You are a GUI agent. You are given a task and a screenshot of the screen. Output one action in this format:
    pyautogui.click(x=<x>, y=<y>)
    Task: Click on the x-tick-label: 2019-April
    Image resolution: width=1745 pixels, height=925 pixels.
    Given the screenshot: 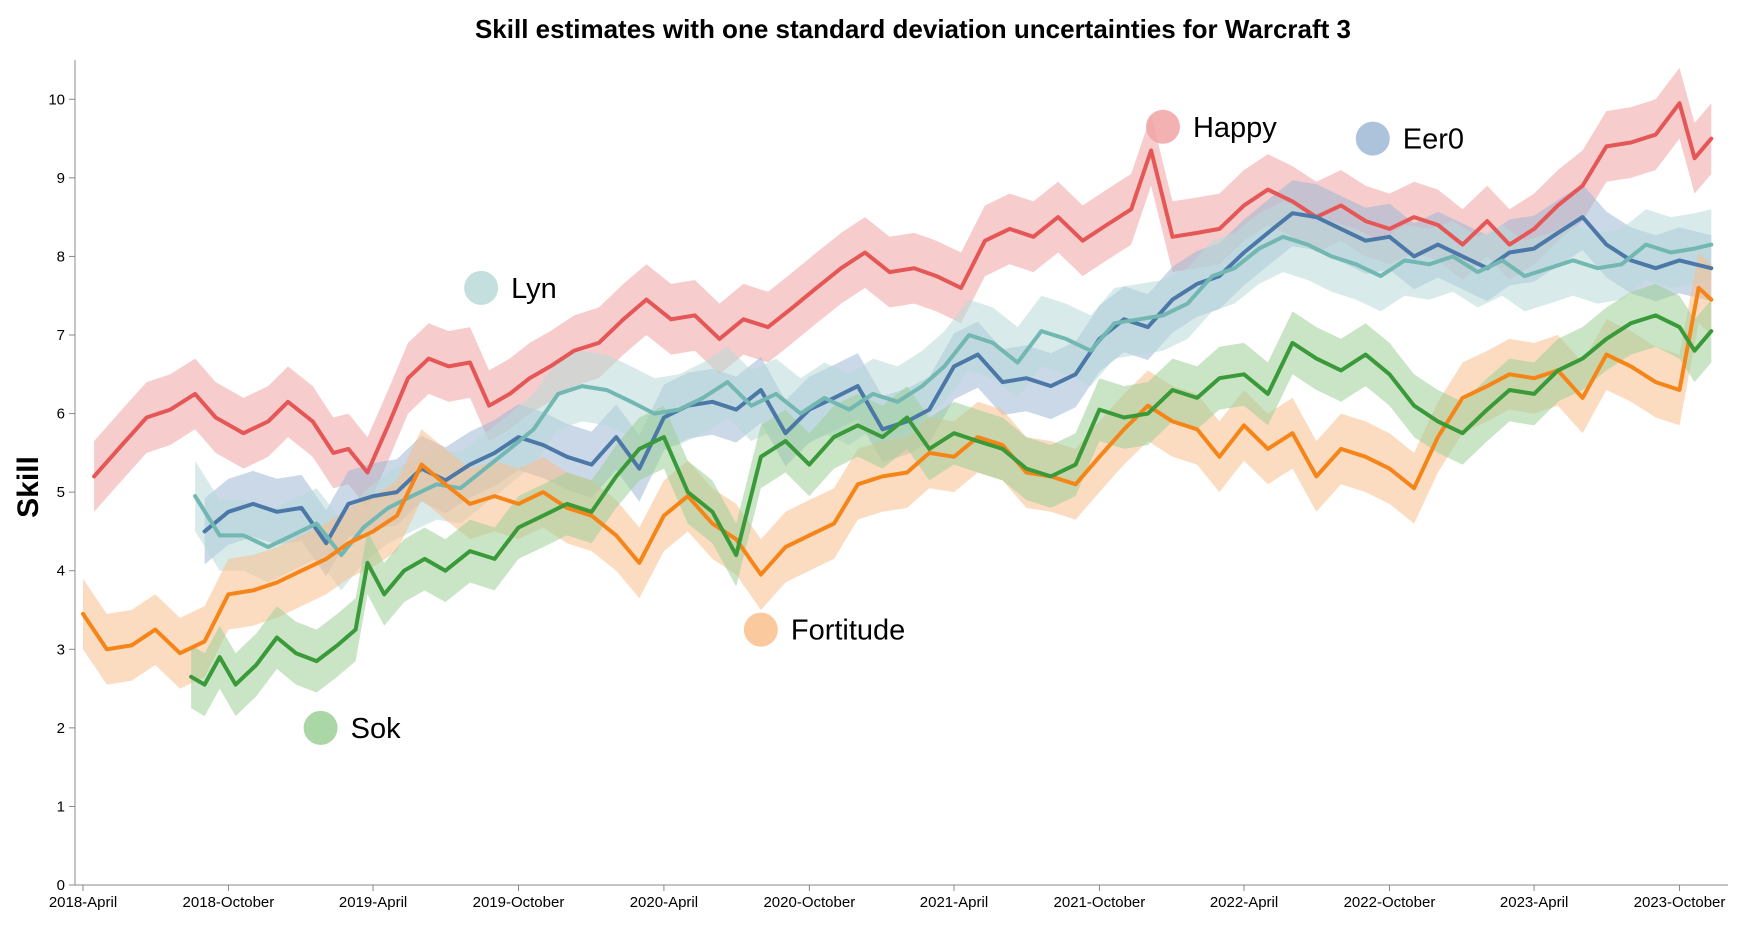 What is the action you would take?
    pyautogui.click(x=373, y=902)
    